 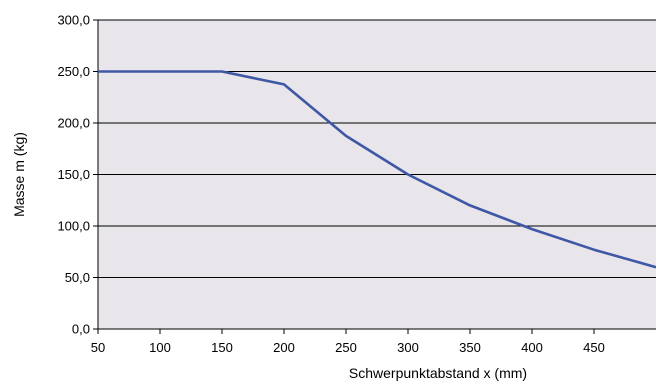 I want to click on y-tick-label: 250,0, so click(x=73, y=71).